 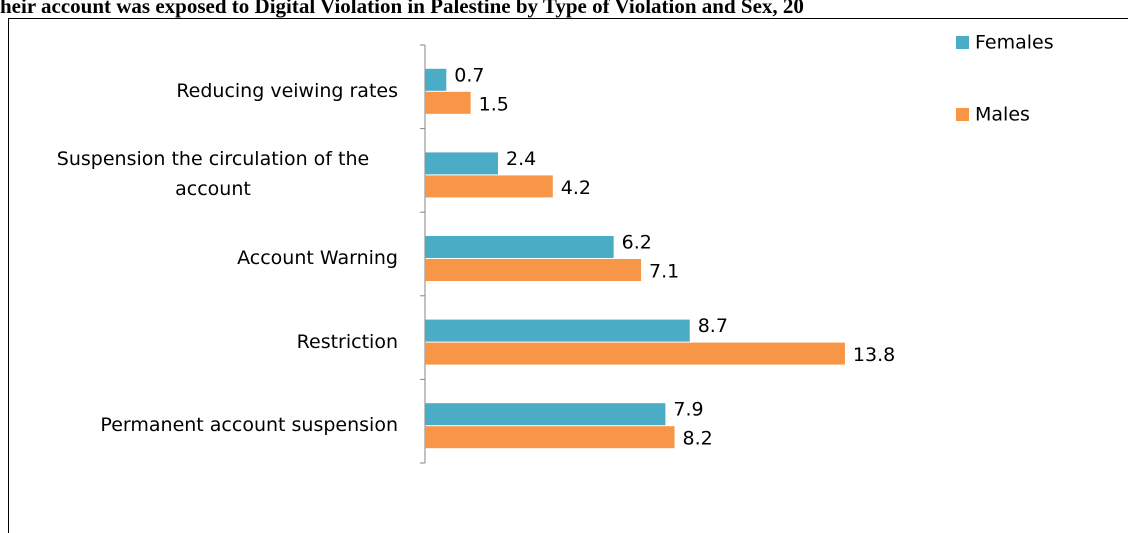 I want to click on data-label: 1.5, so click(x=494, y=104).